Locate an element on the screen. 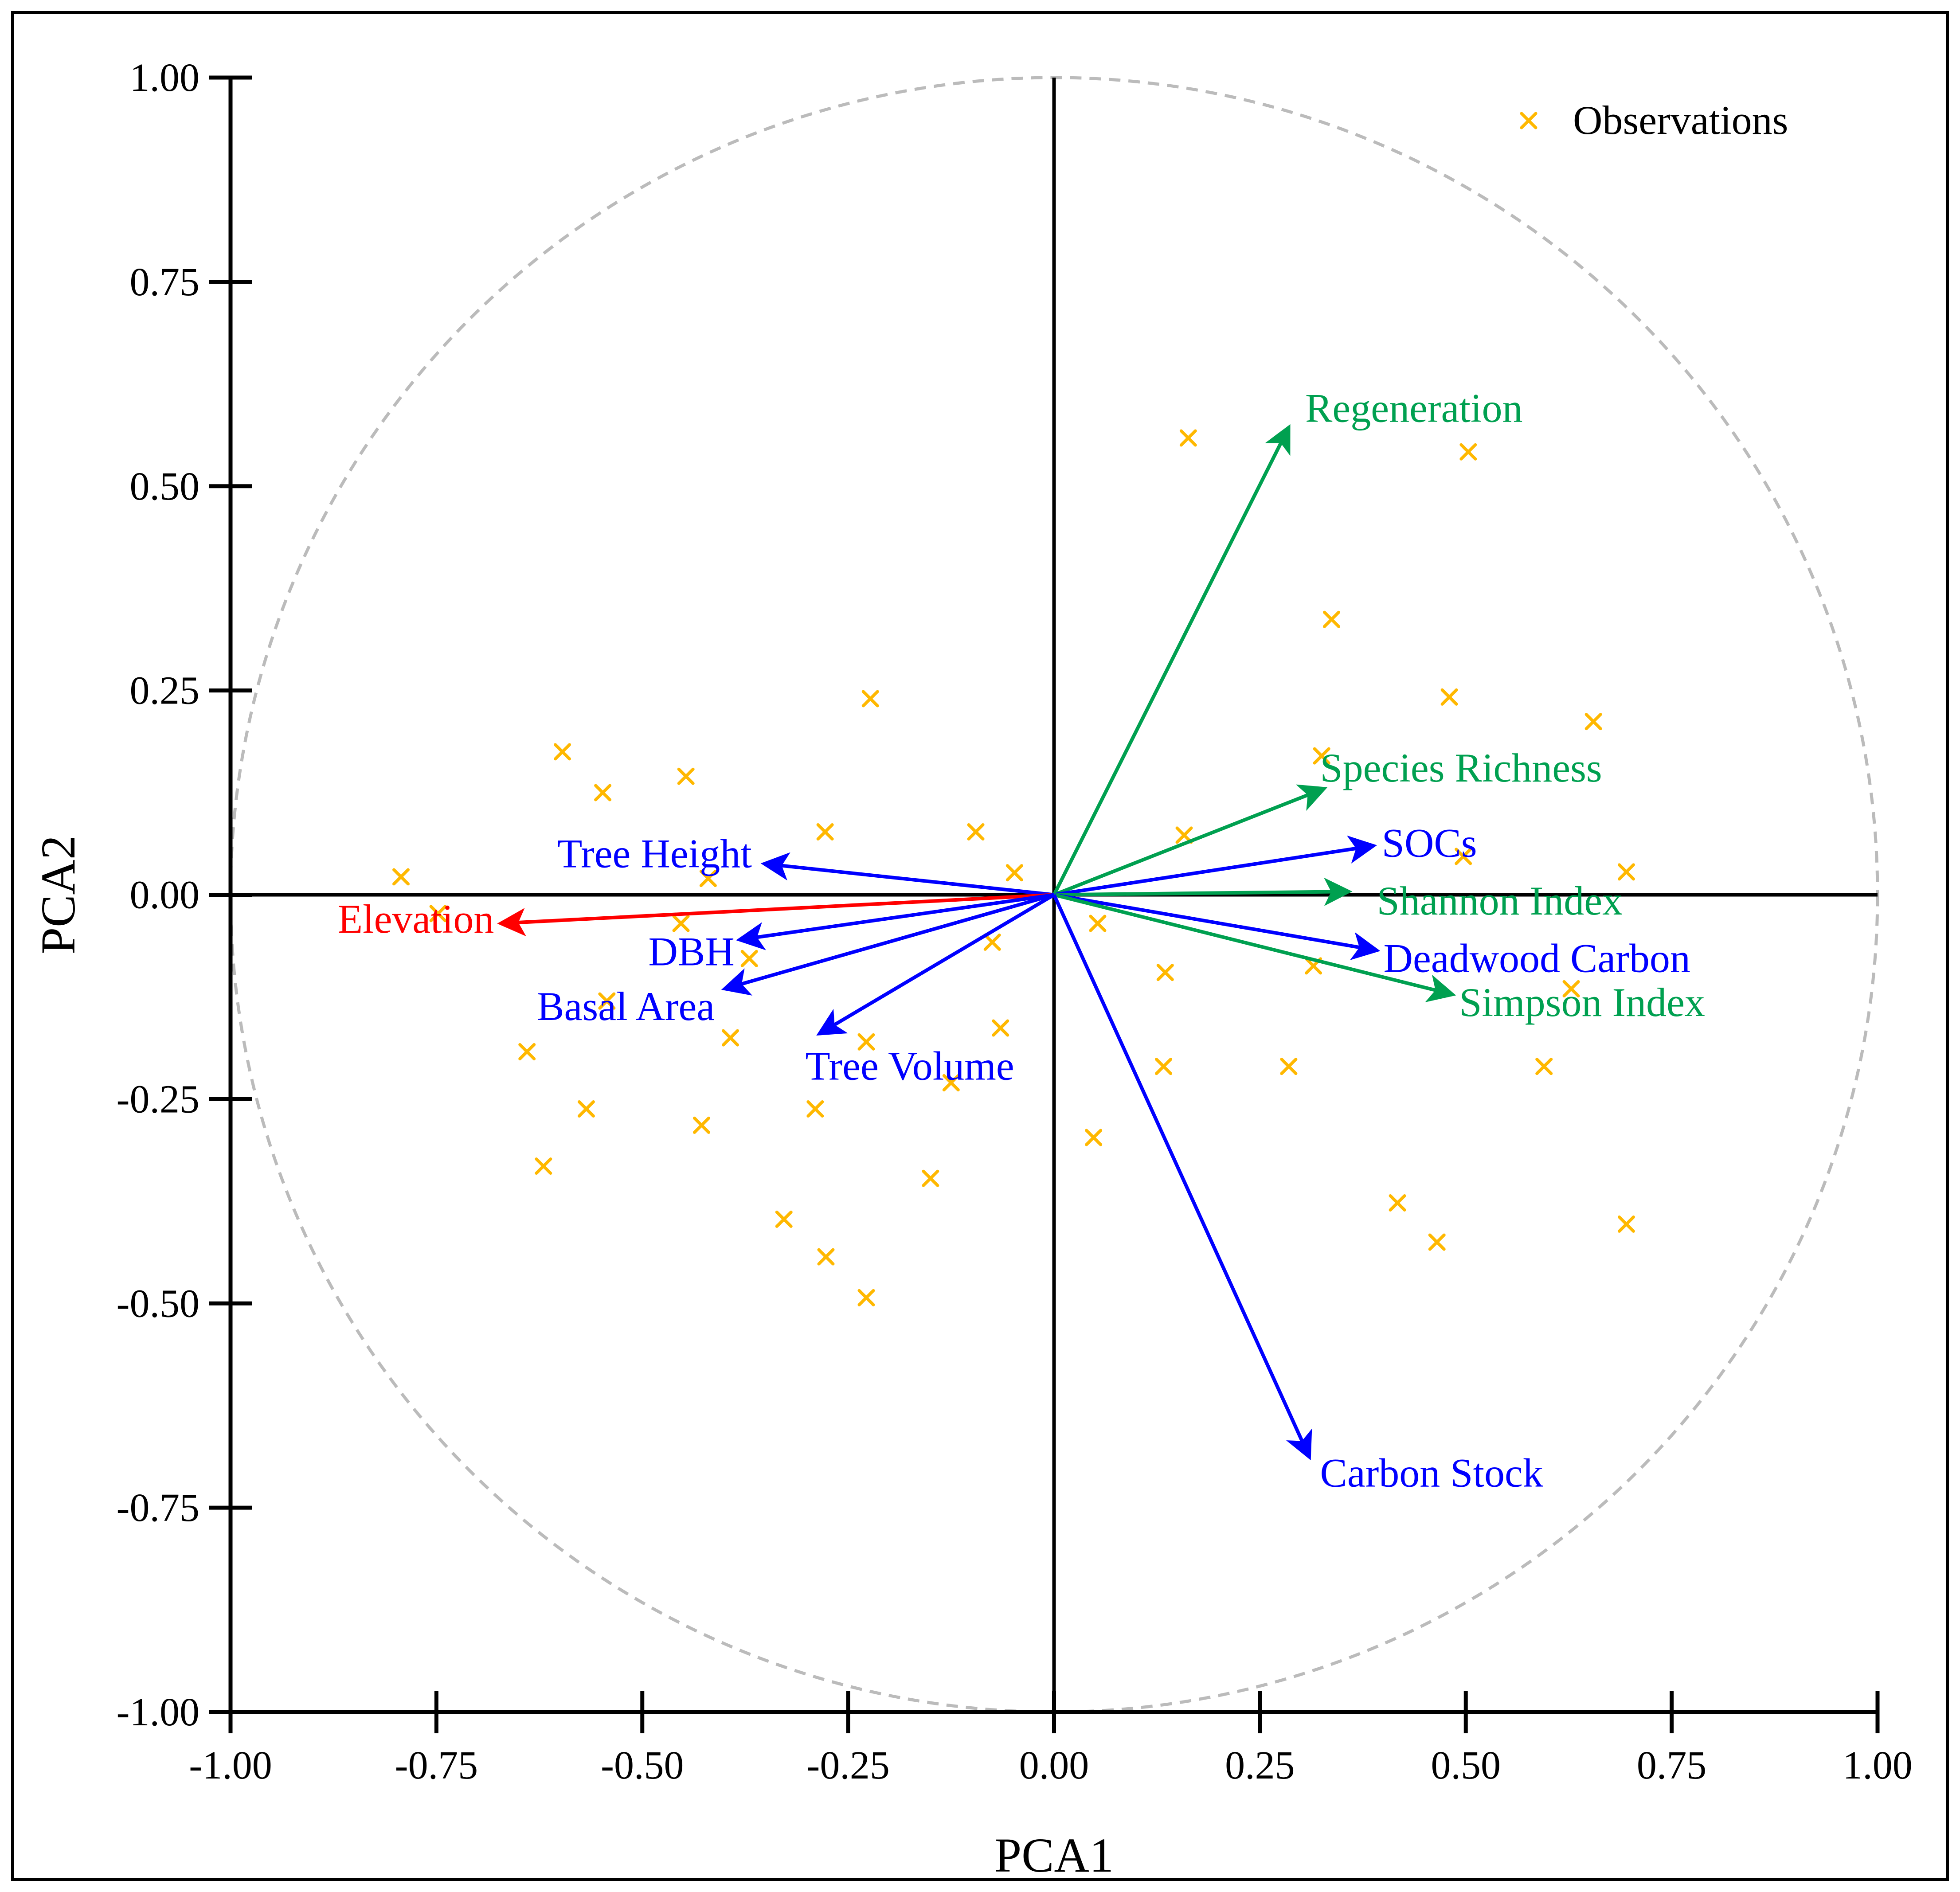 Image resolution: width=1960 pixels, height=1892 pixels. x-tick-label: 1.00 is located at coordinates (1878, 1765).